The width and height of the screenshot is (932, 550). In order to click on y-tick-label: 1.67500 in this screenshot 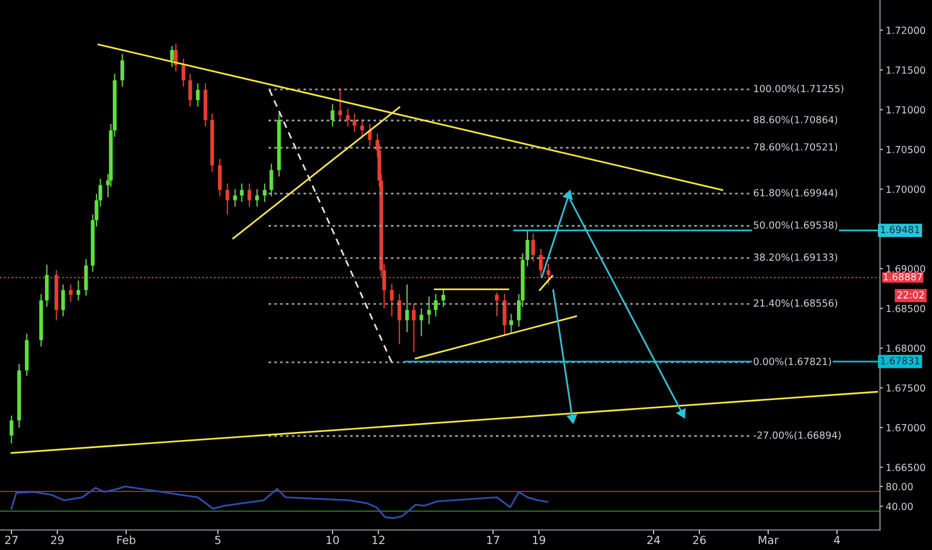, I will do `click(906, 388)`.